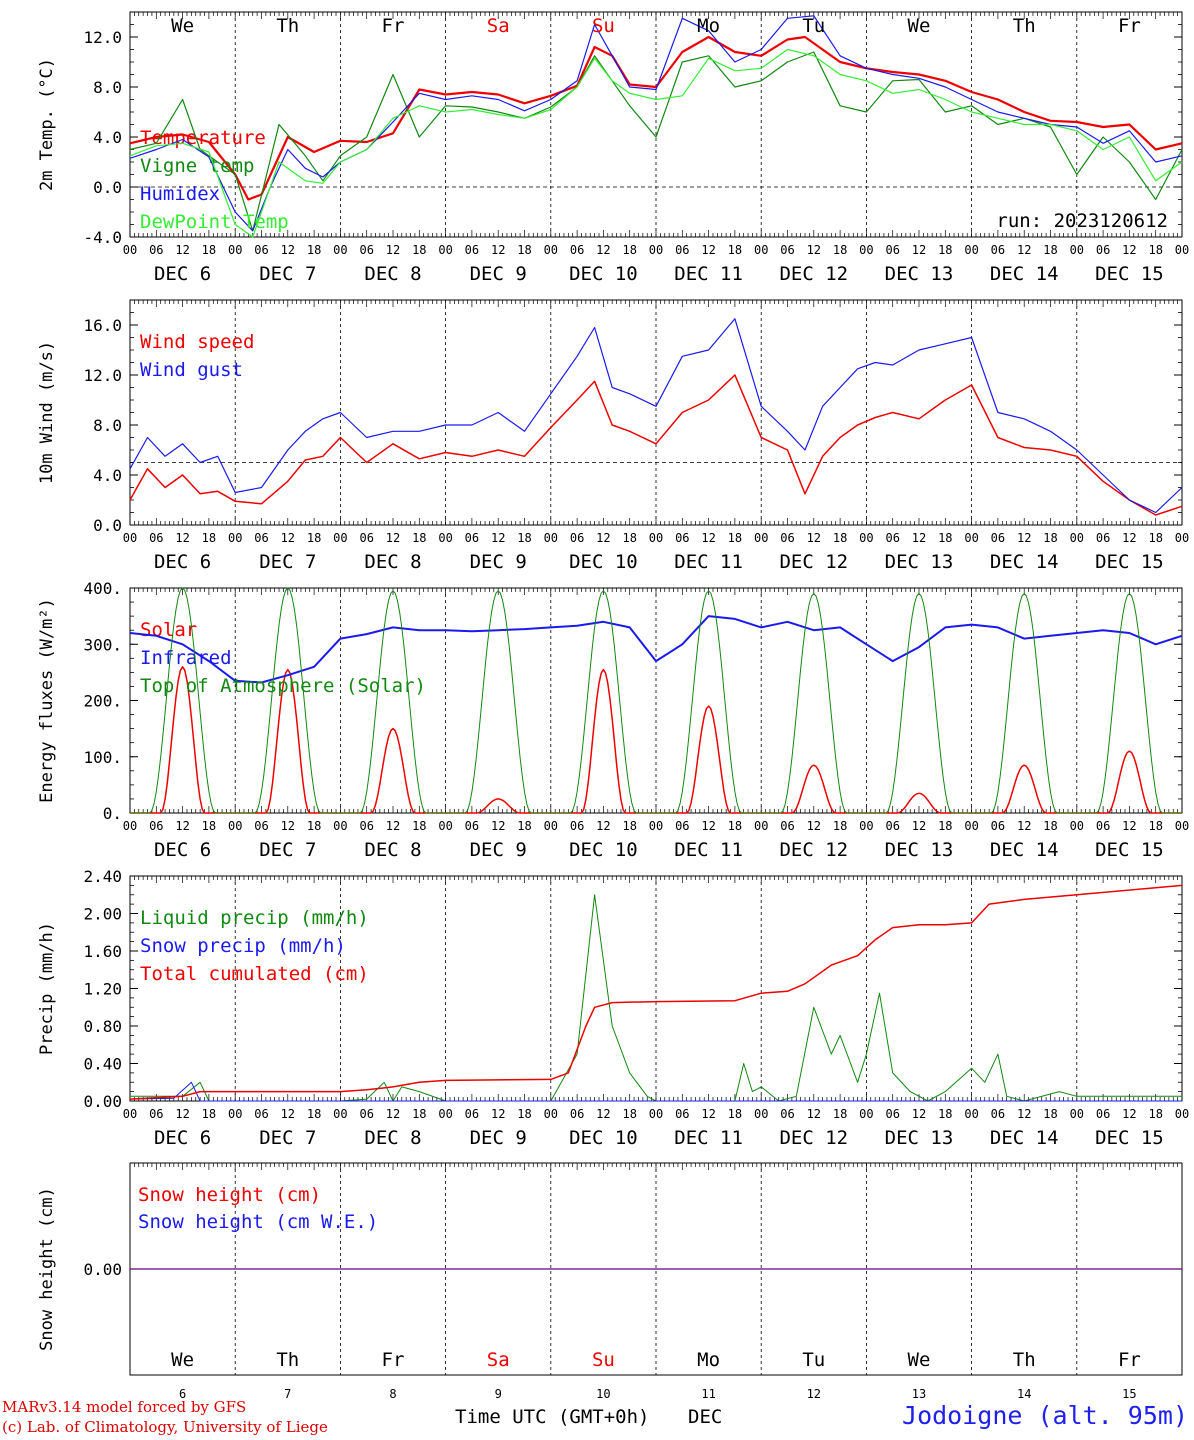 The height and width of the screenshot is (1440, 1194). I want to click on y-tick-label: 16.0, so click(102, 325).